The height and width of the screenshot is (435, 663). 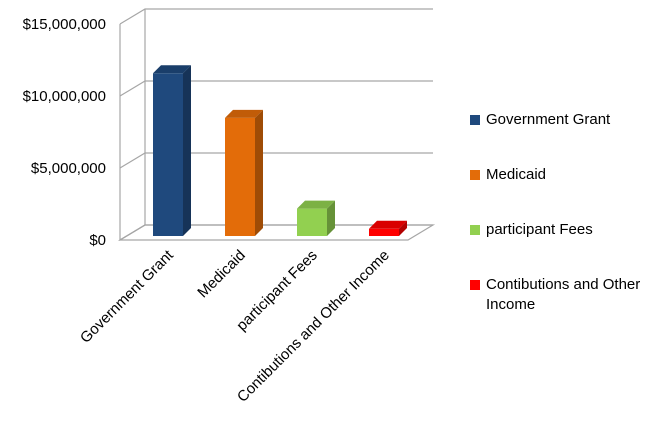 What do you see at coordinates (548, 119) in the screenshot?
I see `legend-label: Government Grant` at bounding box center [548, 119].